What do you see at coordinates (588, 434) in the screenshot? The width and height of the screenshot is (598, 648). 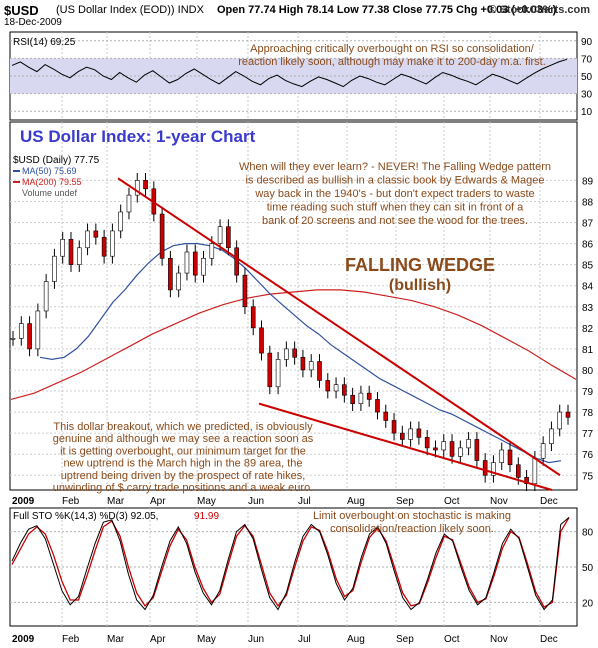 I see `price-y-tick-label: 77` at bounding box center [588, 434].